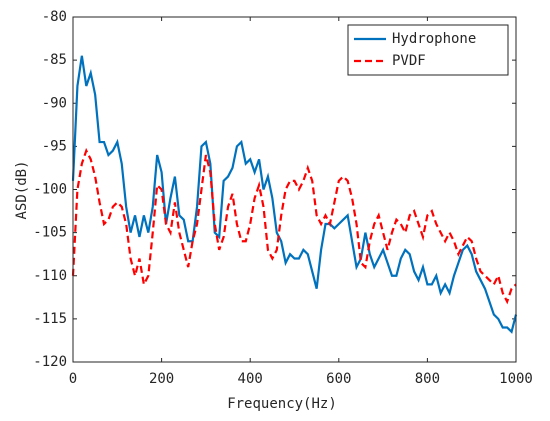 Image resolution: width=550 pixels, height=421 pixels. Describe the element at coordinates (427, 379) in the screenshot. I see `x-tick-label: 800` at that location.